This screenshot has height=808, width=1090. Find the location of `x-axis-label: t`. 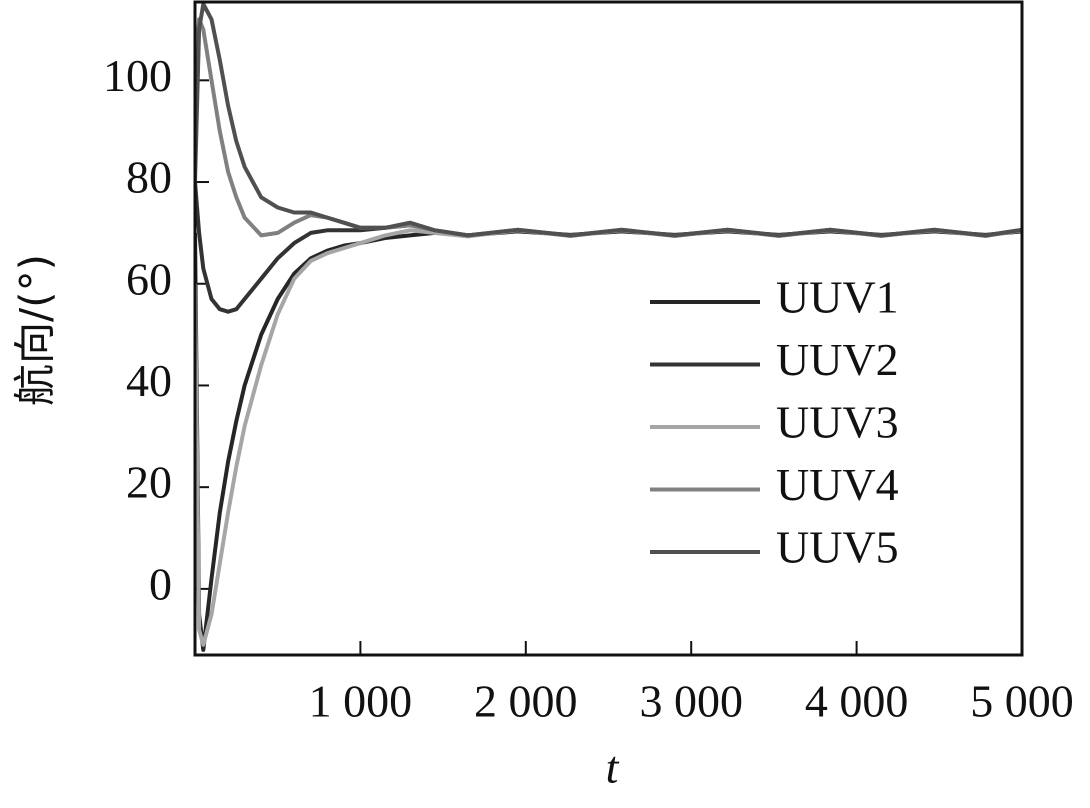

x-axis-label: t is located at coordinates (613, 767).